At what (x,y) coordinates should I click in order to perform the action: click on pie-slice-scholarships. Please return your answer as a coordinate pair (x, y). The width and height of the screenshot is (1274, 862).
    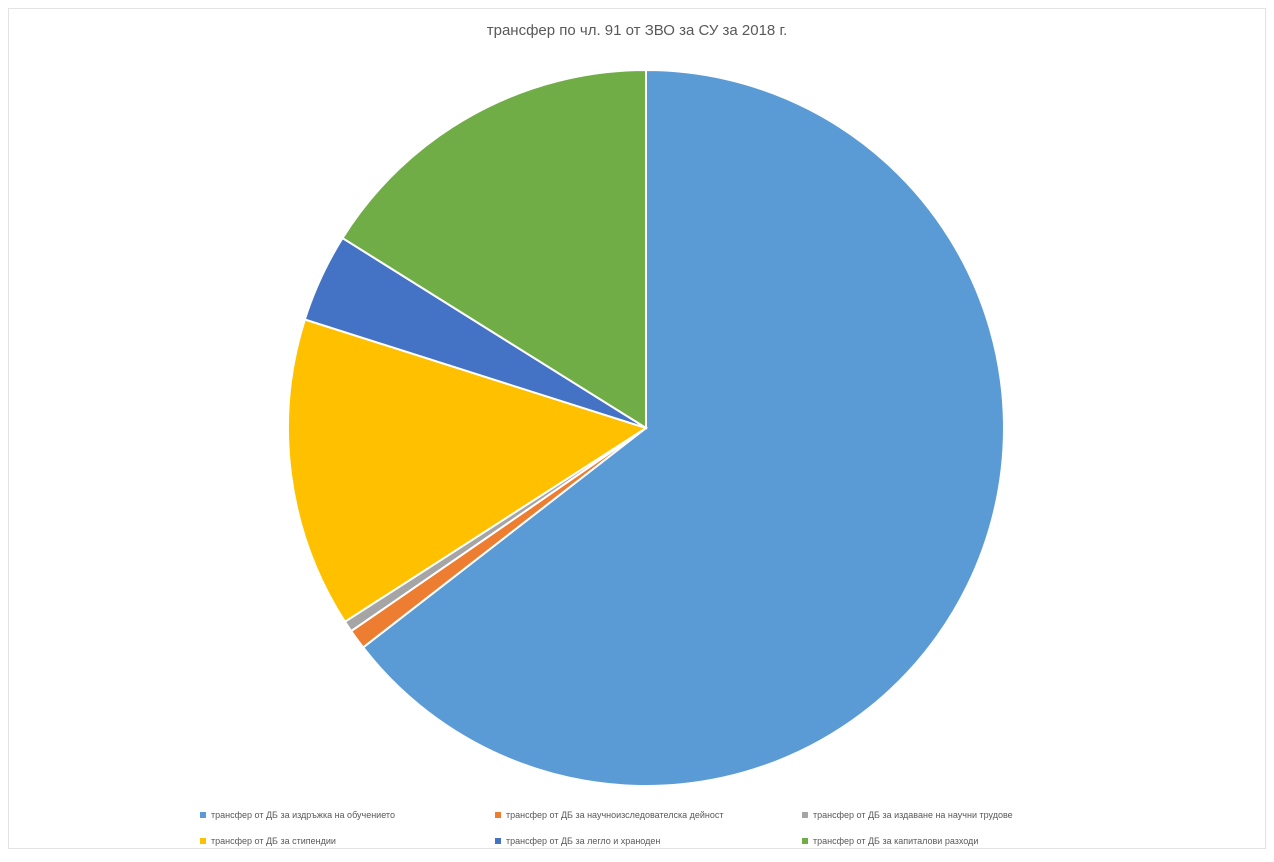
    Looking at the image, I should click on (467, 471).